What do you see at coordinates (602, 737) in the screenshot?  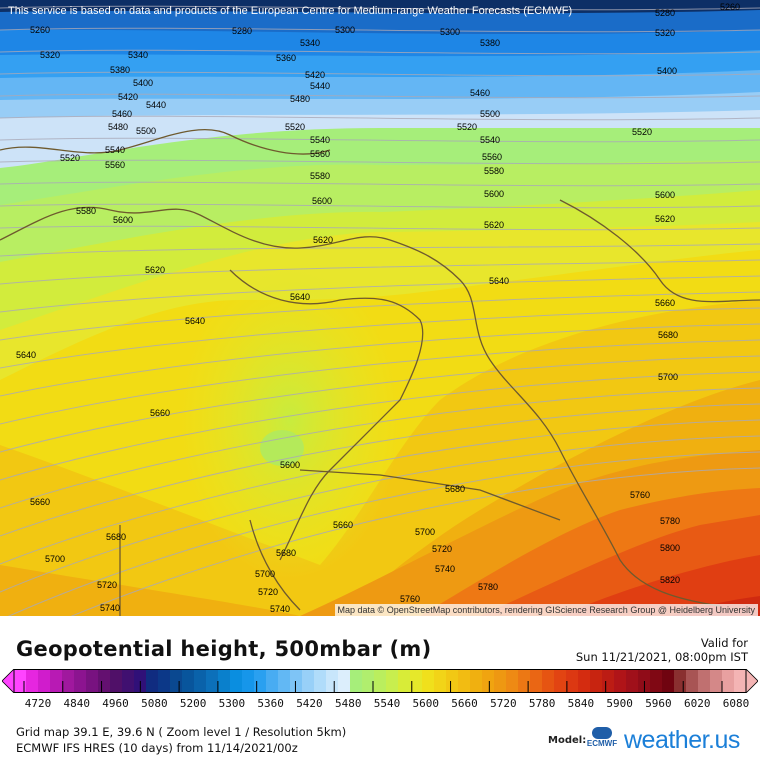 I see `ecmwf-logo: ECMWF` at bounding box center [602, 737].